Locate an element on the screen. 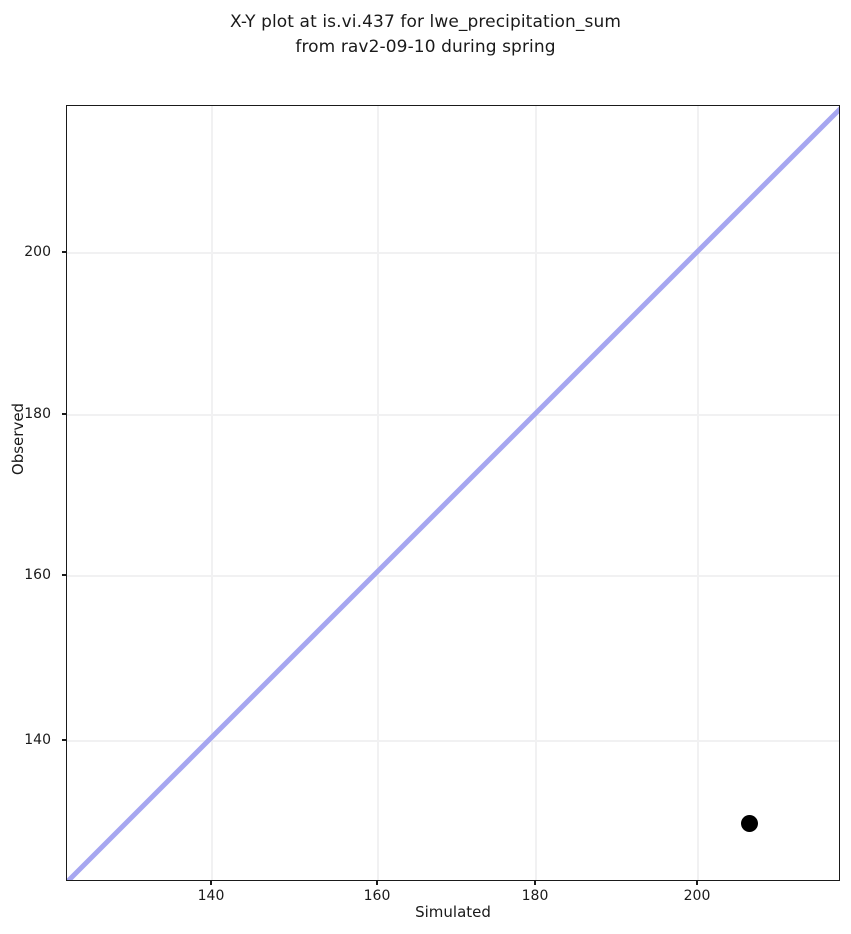 The width and height of the screenshot is (851, 934). ytick-label-200: 200 is located at coordinates (37, 252).